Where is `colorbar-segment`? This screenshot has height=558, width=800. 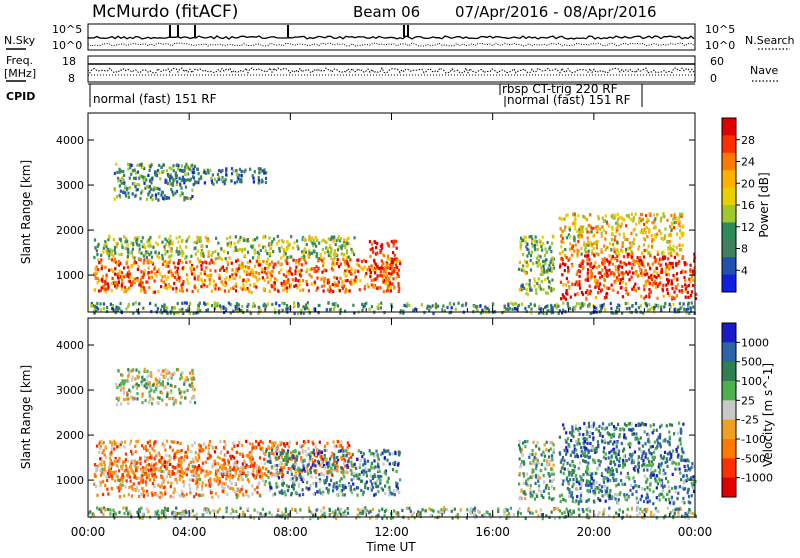 colorbar-segment is located at coordinates (729, 144).